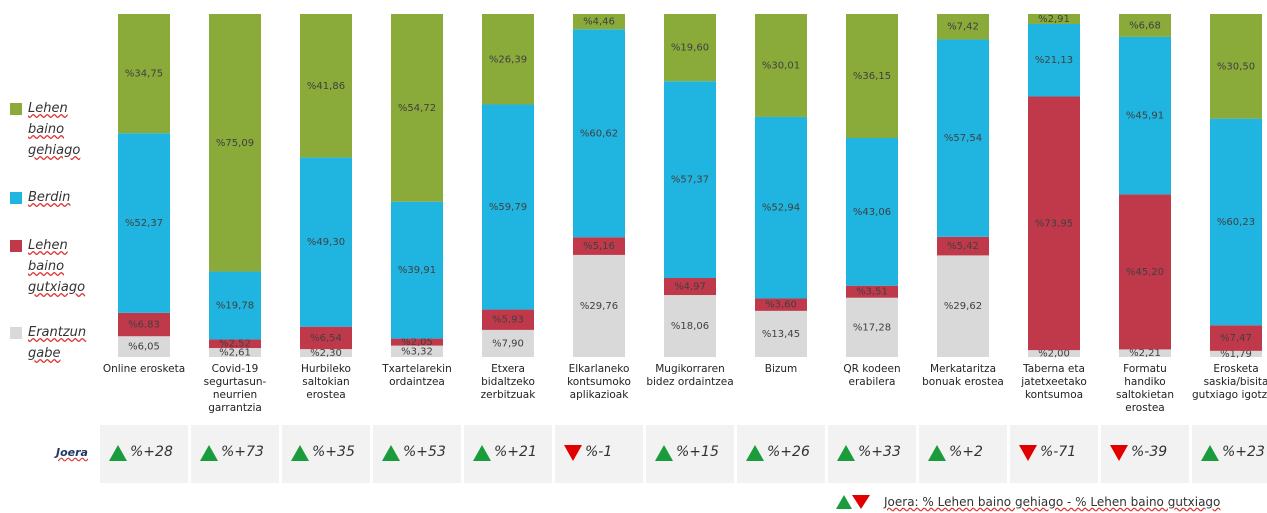  I want to click on value-label: %43,06, so click(872, 212).